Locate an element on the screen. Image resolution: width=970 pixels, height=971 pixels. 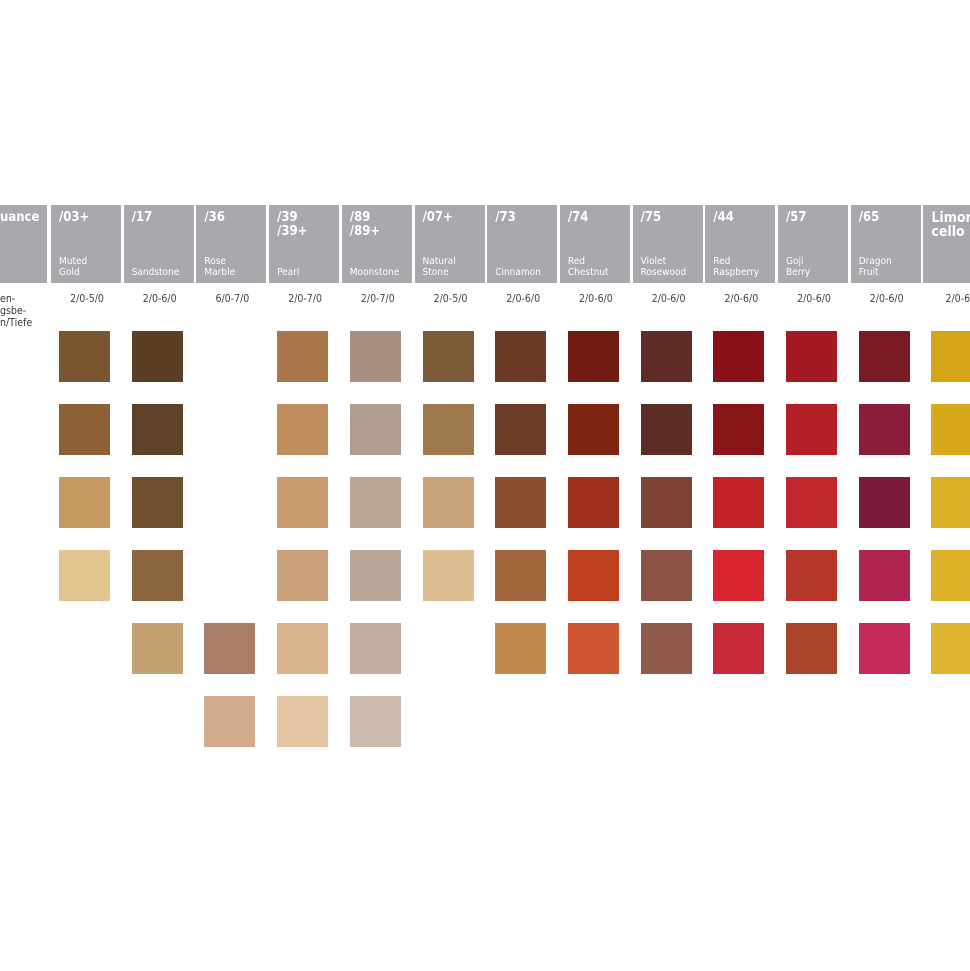
header-cell: /74 Red Chestnut is located at coordinates (594, 244).